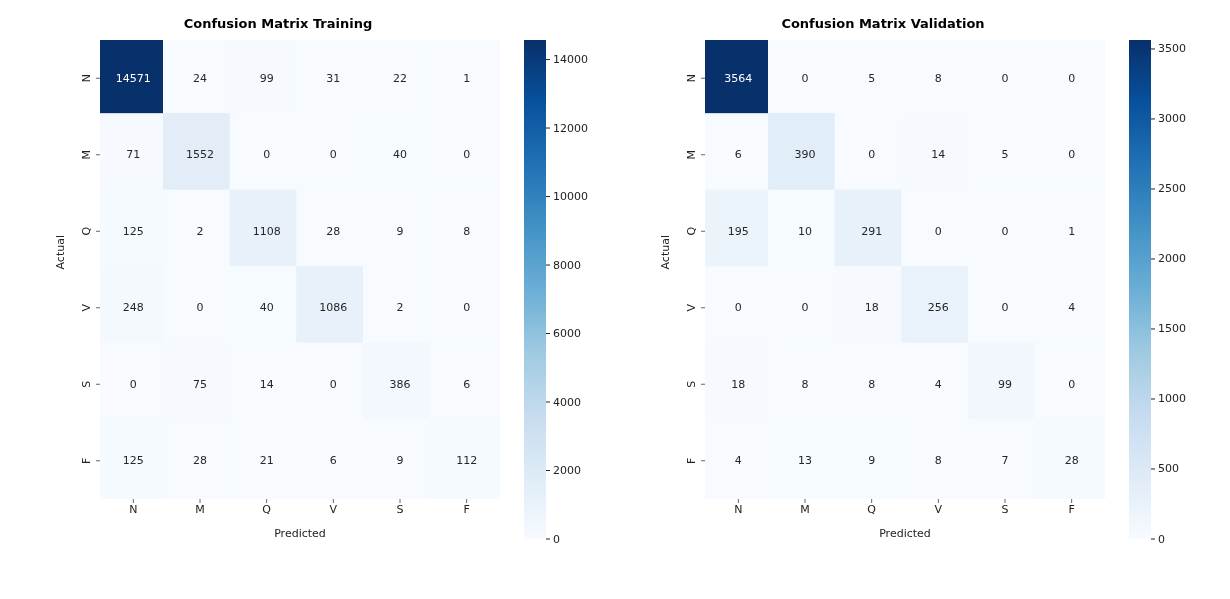  What do you see at coordinates (738, 78) in the screenshot?
I see `data-label: 3564` at bounding box center [738, 78].